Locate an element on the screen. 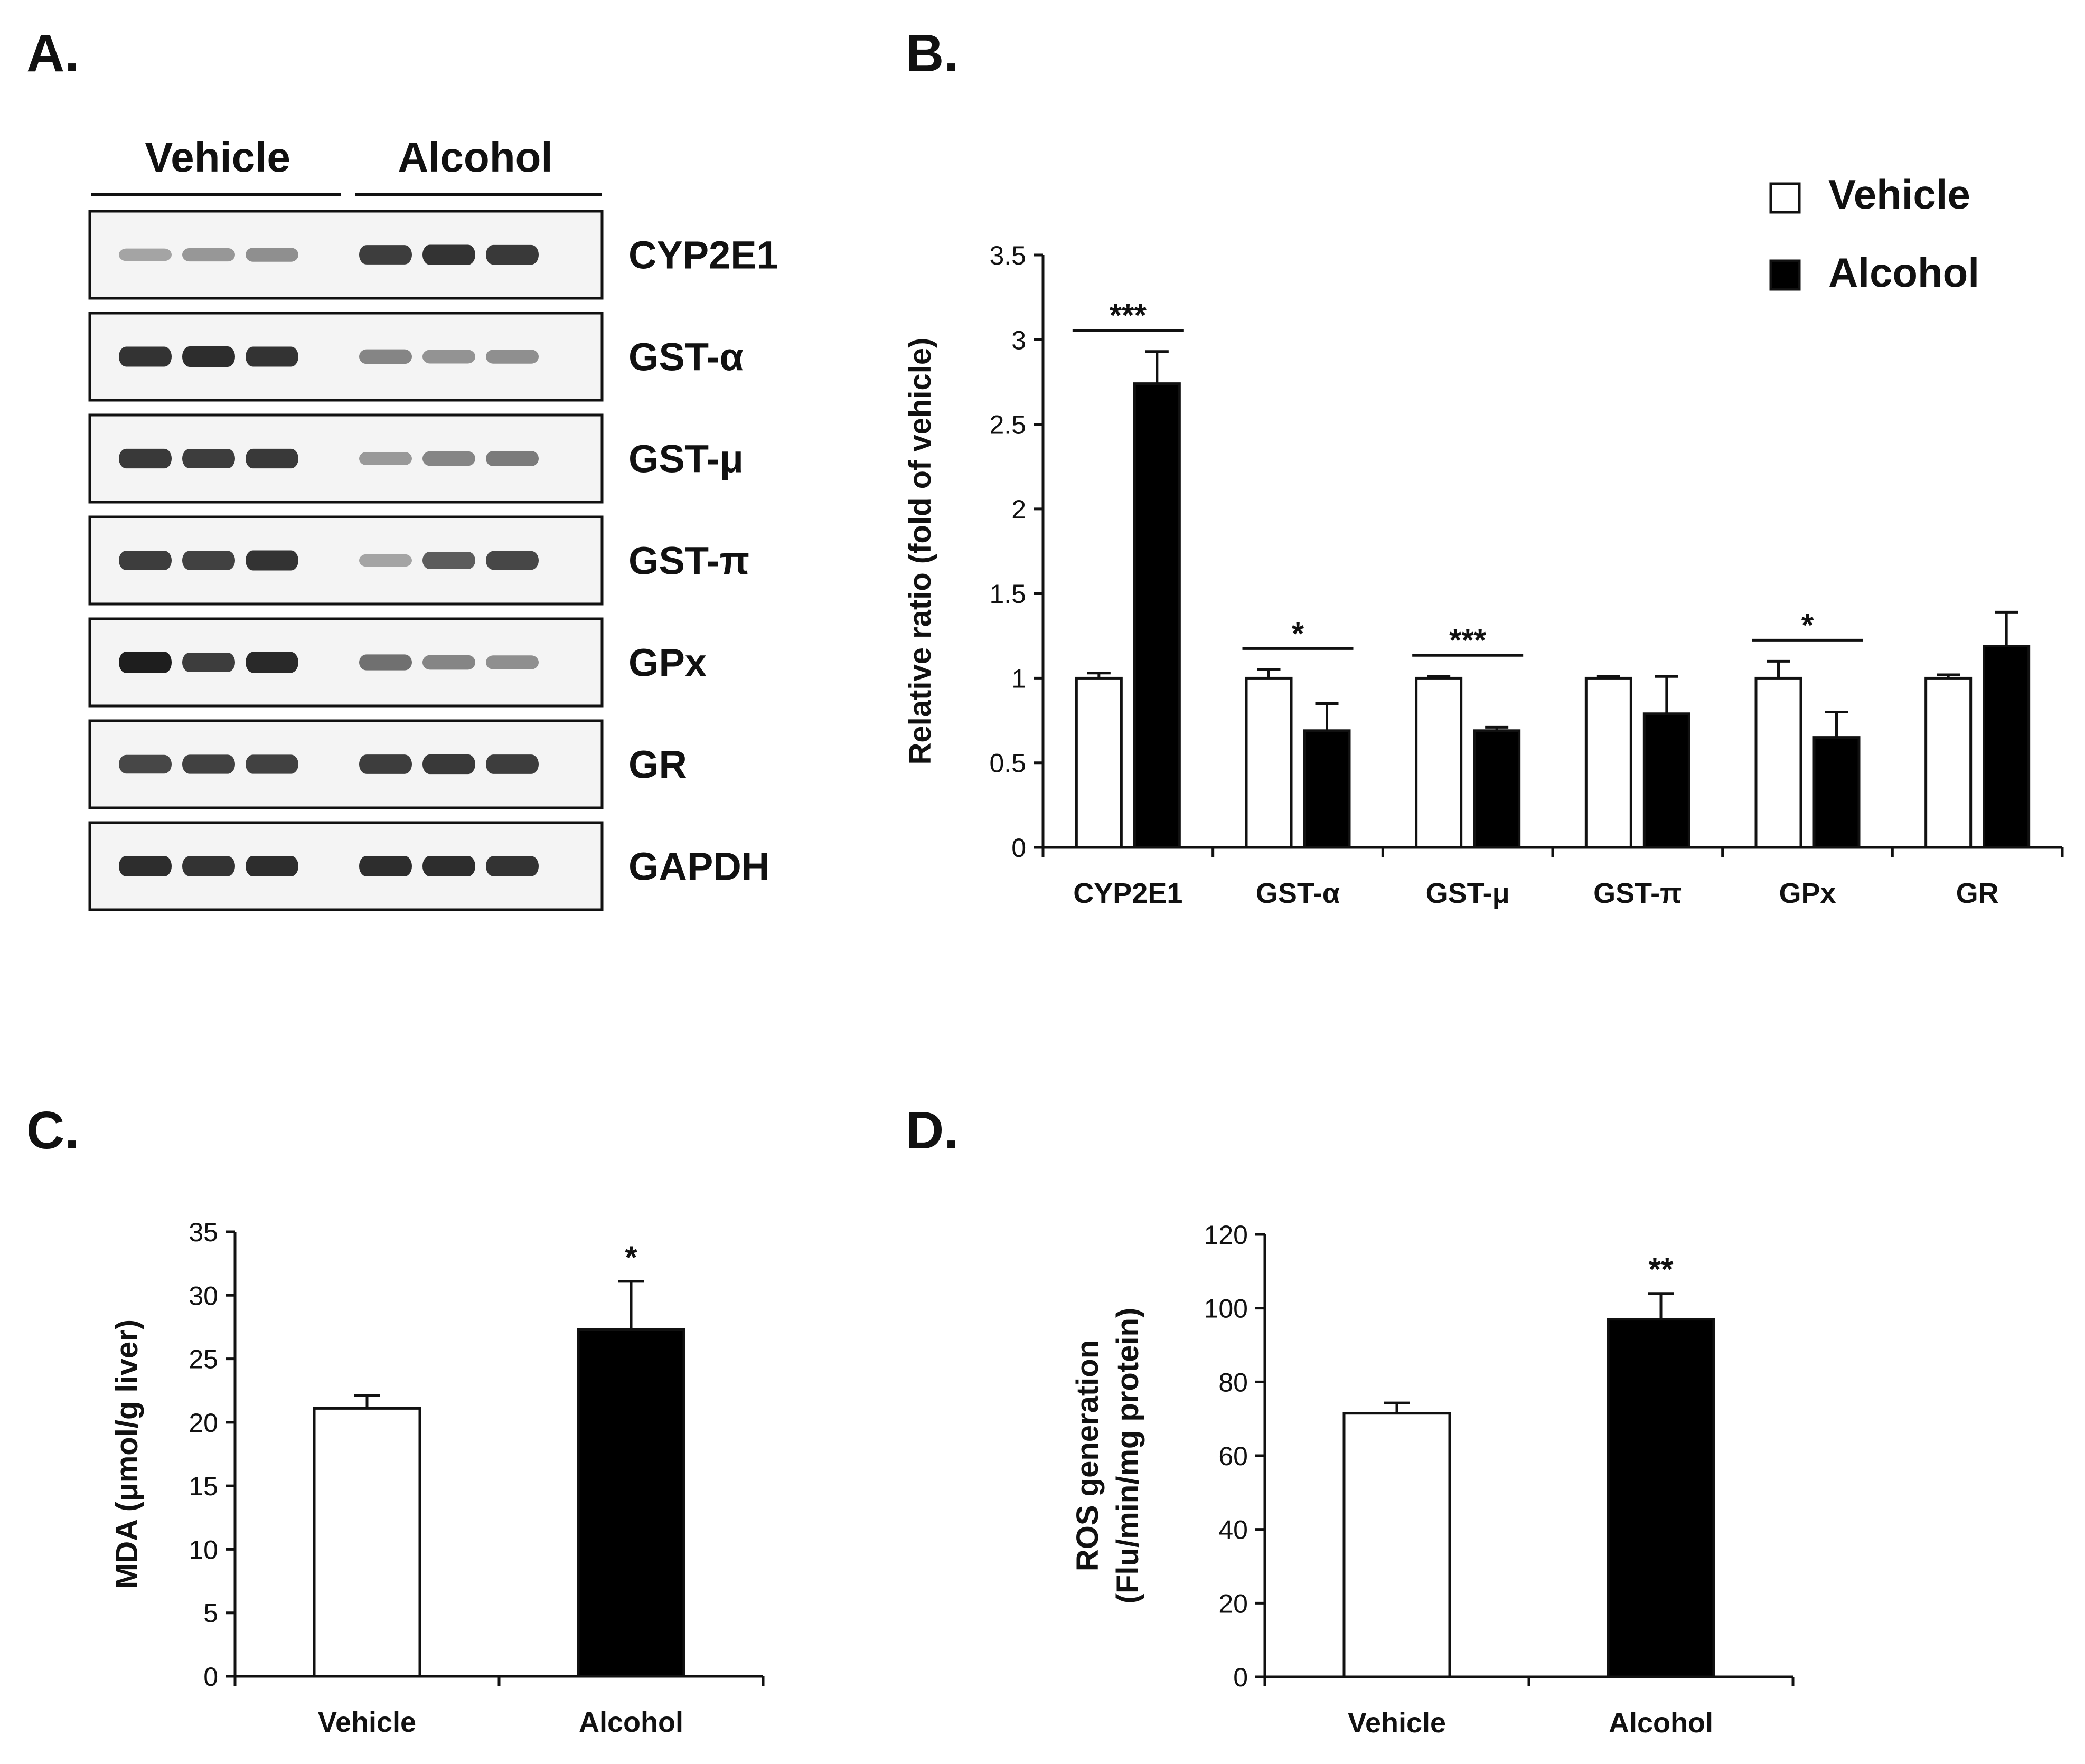  y-tick-label: 3 is located at coordinates (1018, 340).